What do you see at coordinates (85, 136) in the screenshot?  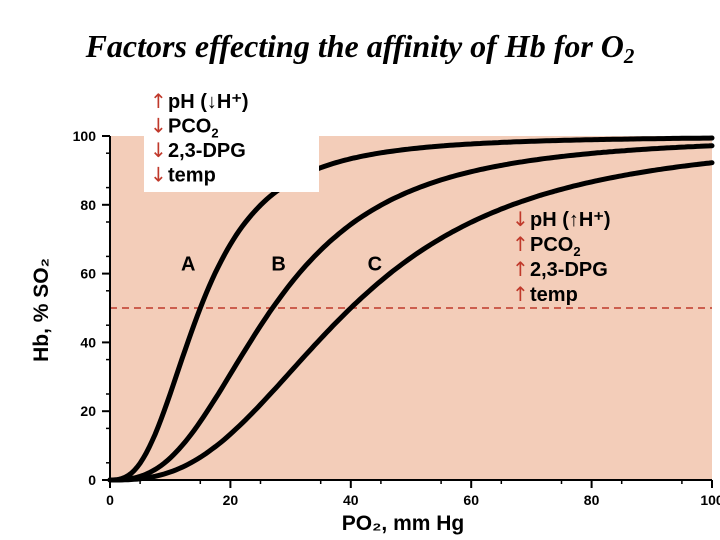 I see `y-tick-label: 100` at bounding box center [85, 136].